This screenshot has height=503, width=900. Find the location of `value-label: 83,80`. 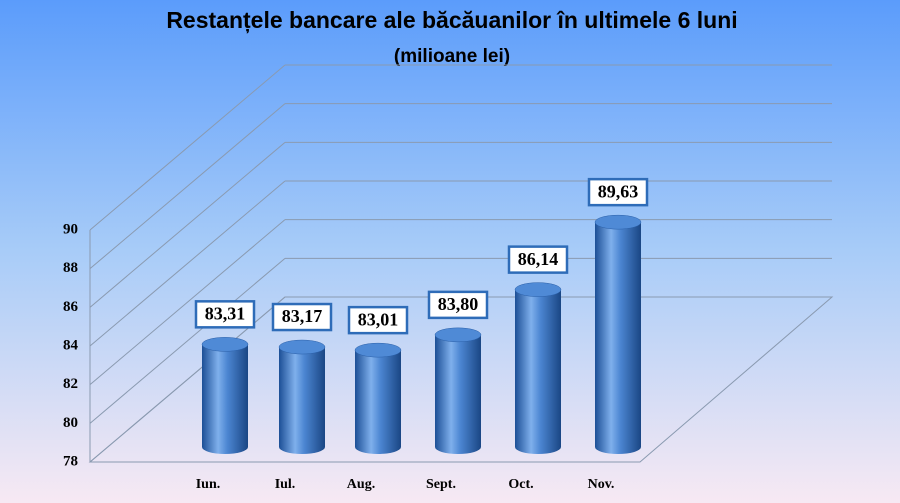

value-label: 83,80 is located at coordinates (458, 304).